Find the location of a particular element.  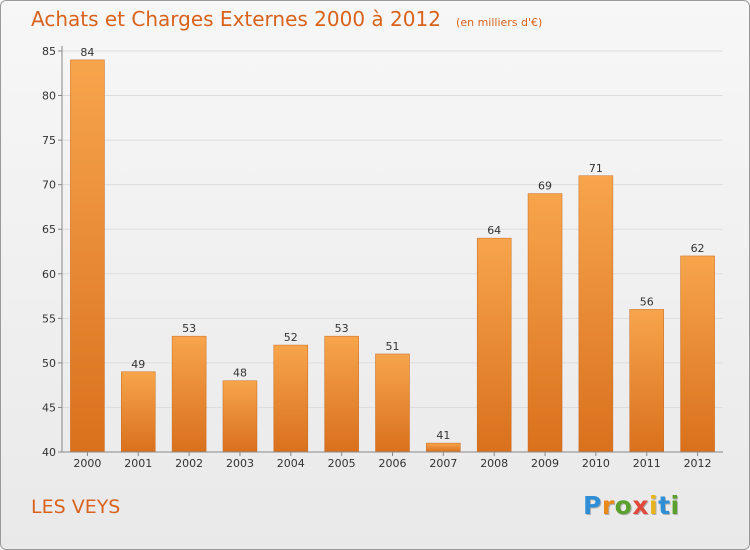

y-tick-label: 75 is located at coordinates (49, 140).